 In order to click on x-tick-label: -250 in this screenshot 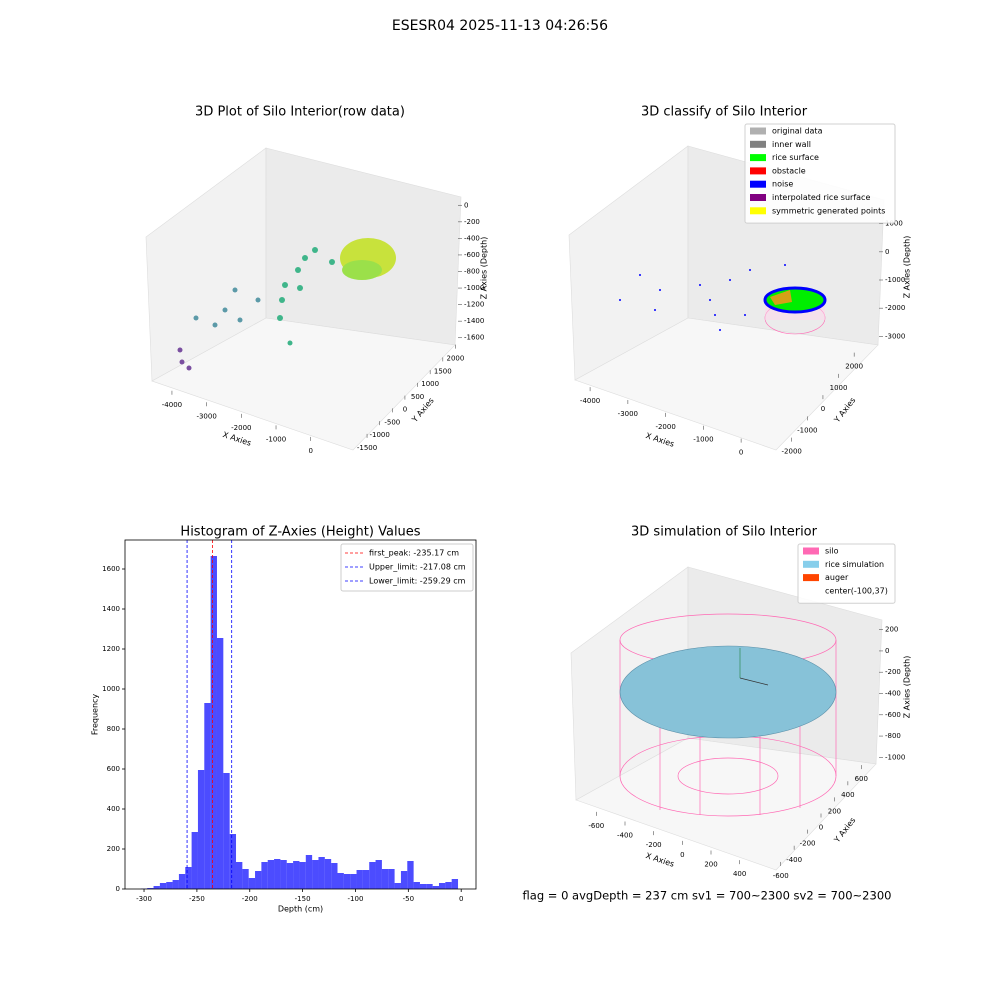, I will do `click(197, 899)`.